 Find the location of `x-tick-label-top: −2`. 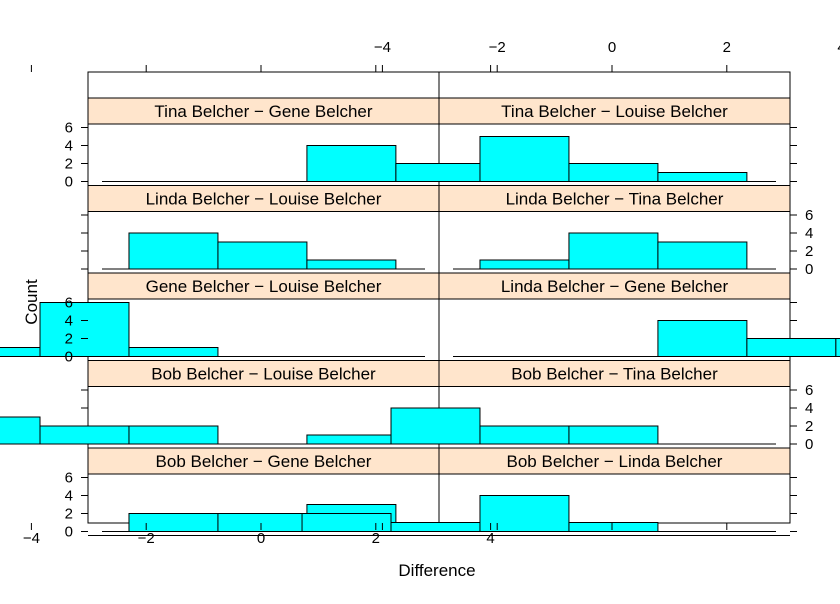

x-tick-label-top: −2 is located at coordinates (497, 47).